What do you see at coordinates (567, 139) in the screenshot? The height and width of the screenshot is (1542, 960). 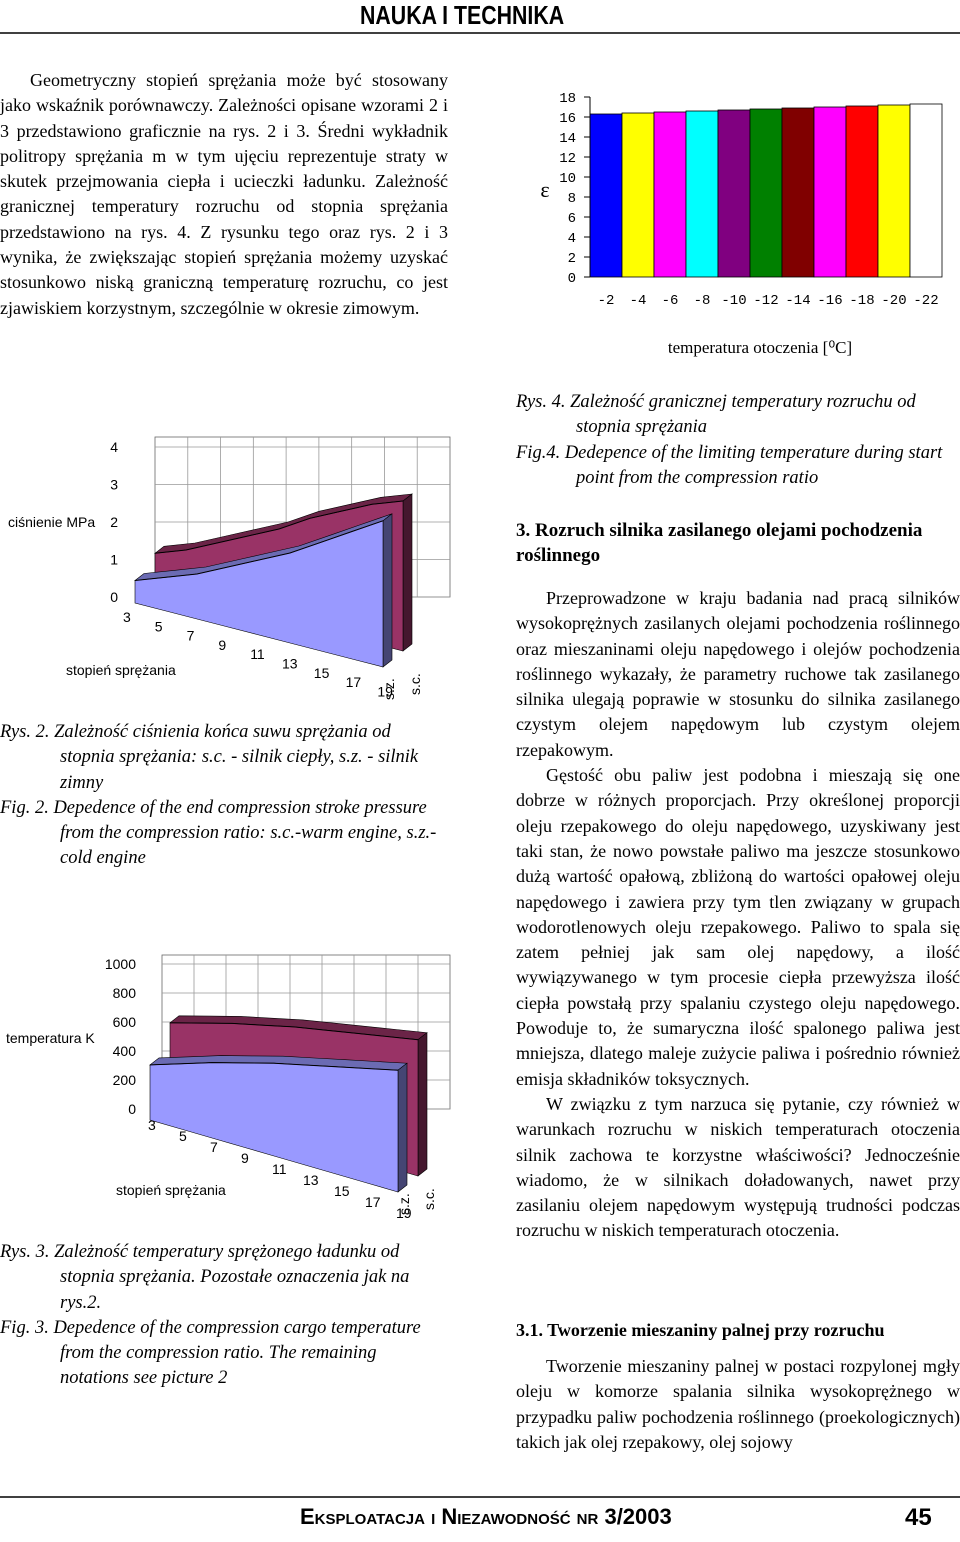 I see `y-tick-label: 14` at bounding box center [567, 139].